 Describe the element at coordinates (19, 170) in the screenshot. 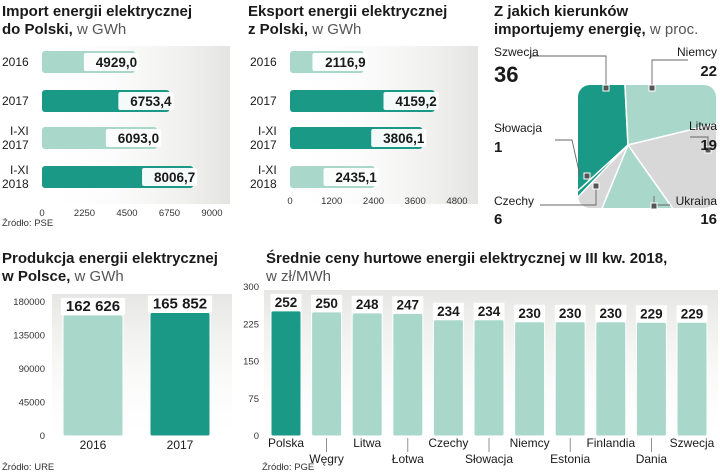

I see `import-bars-category-3-l1: I-XI` at that location.